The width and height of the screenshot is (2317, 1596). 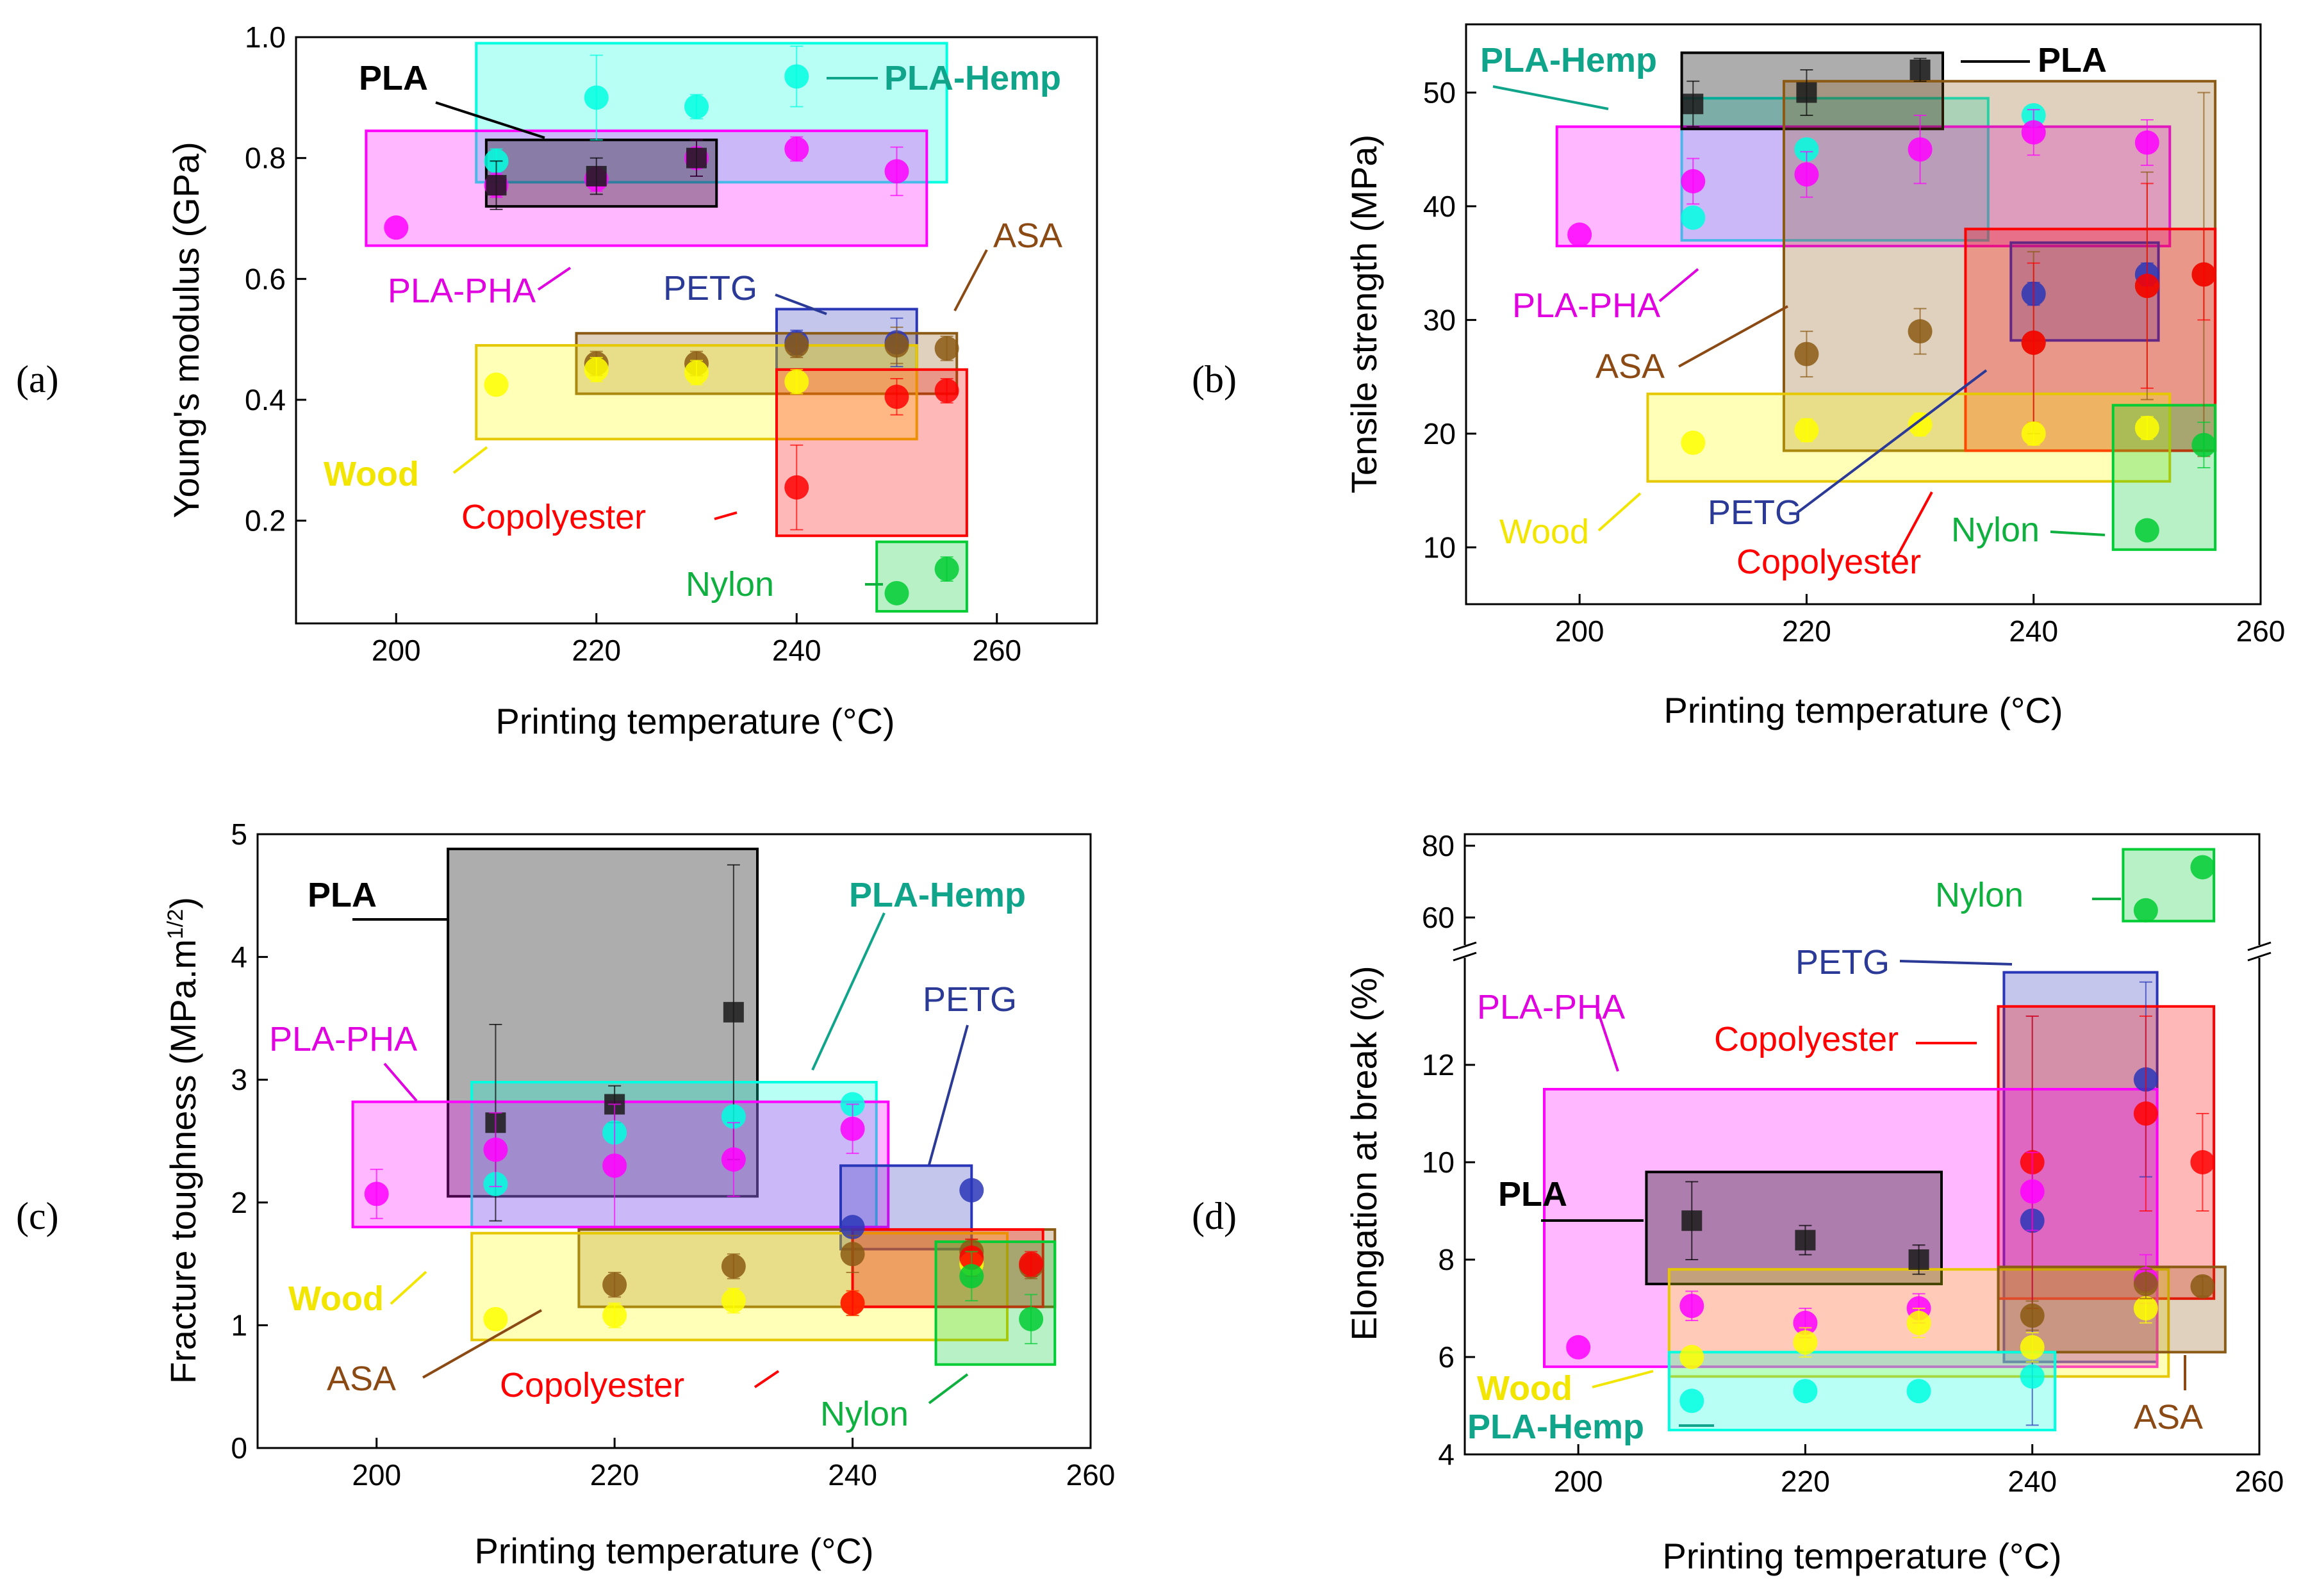 I want to click on axis-ticks: 200 220 240 260 10 20 30 40 50, so click(x=1854, y=362).